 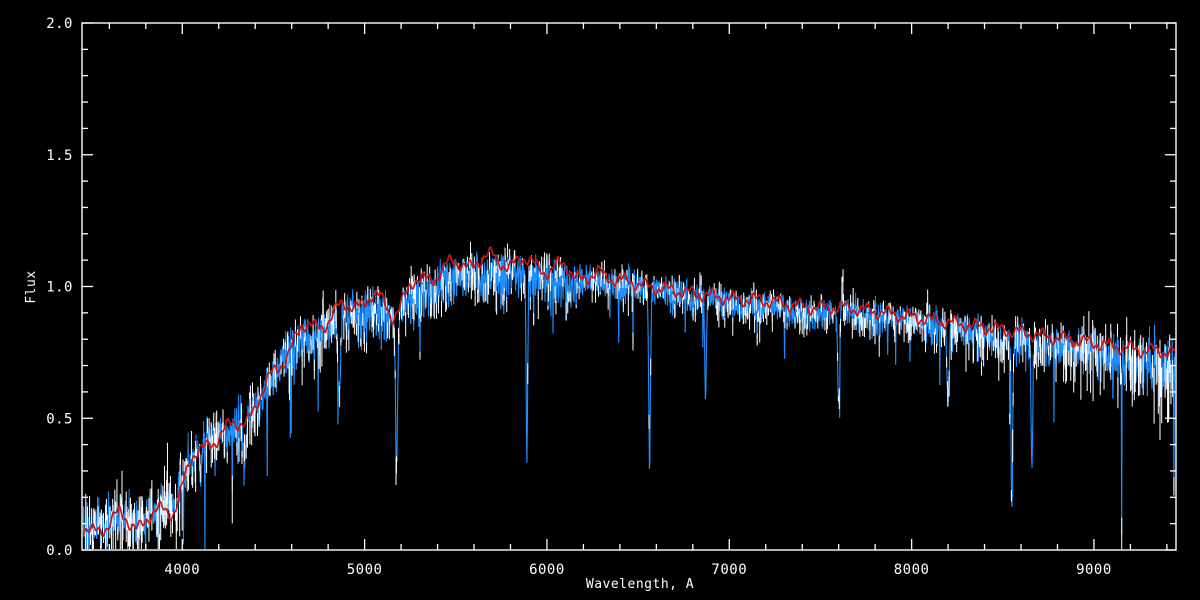 I want to click on x-tick-label: 6000, so click(x=547, y=570).